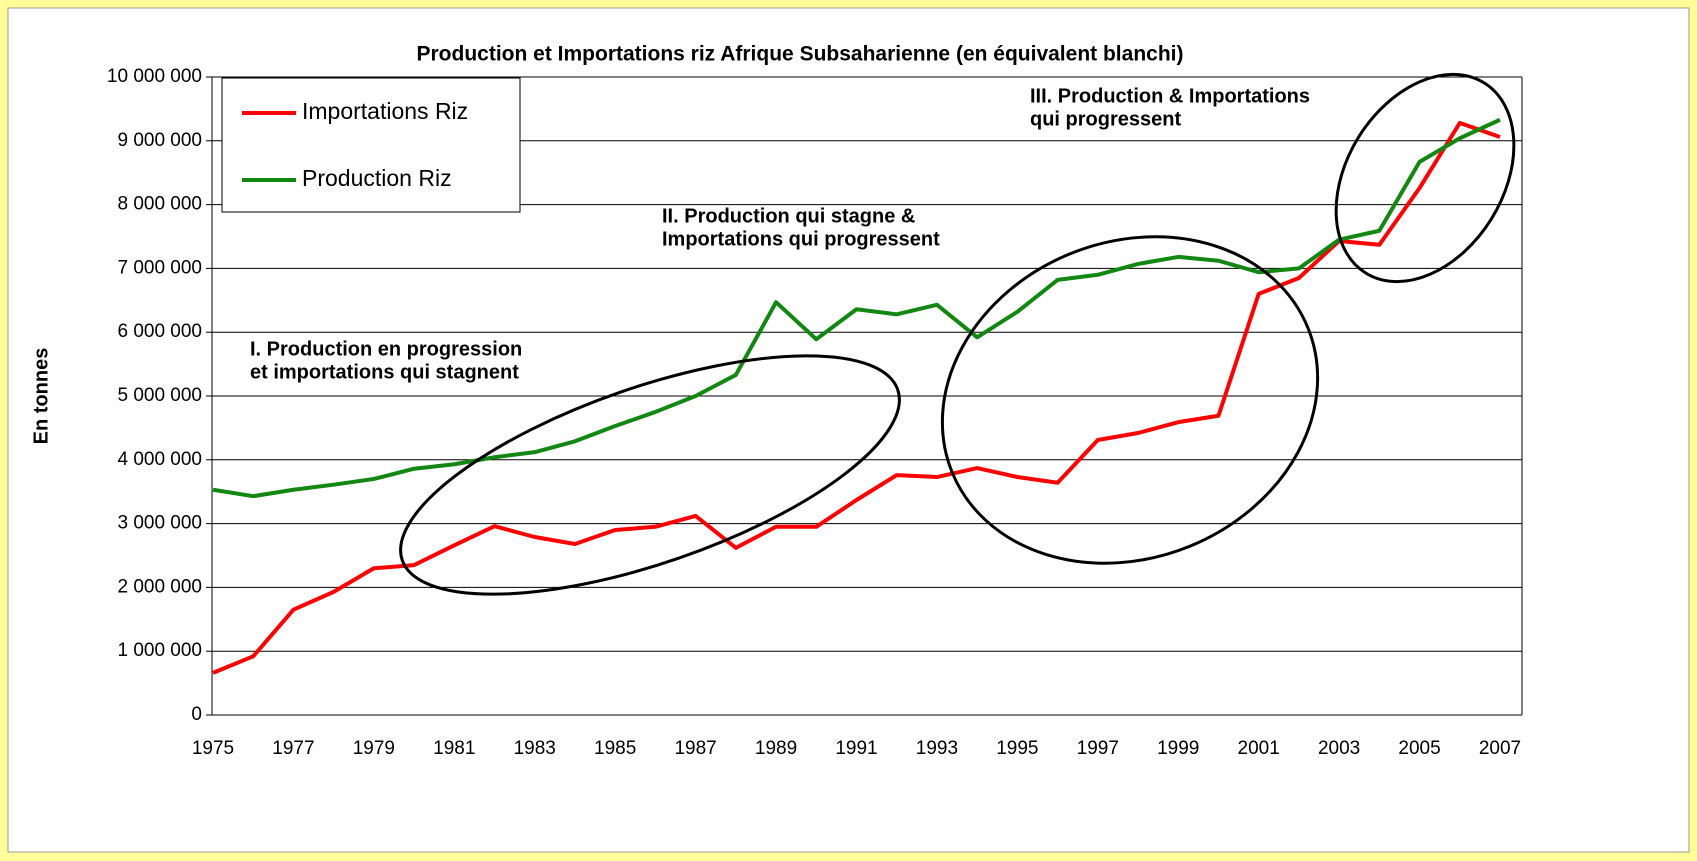  Describe the element at coordinates (385, 111) in the screenshot. I see `legend-label: Importations Riz` at that location.